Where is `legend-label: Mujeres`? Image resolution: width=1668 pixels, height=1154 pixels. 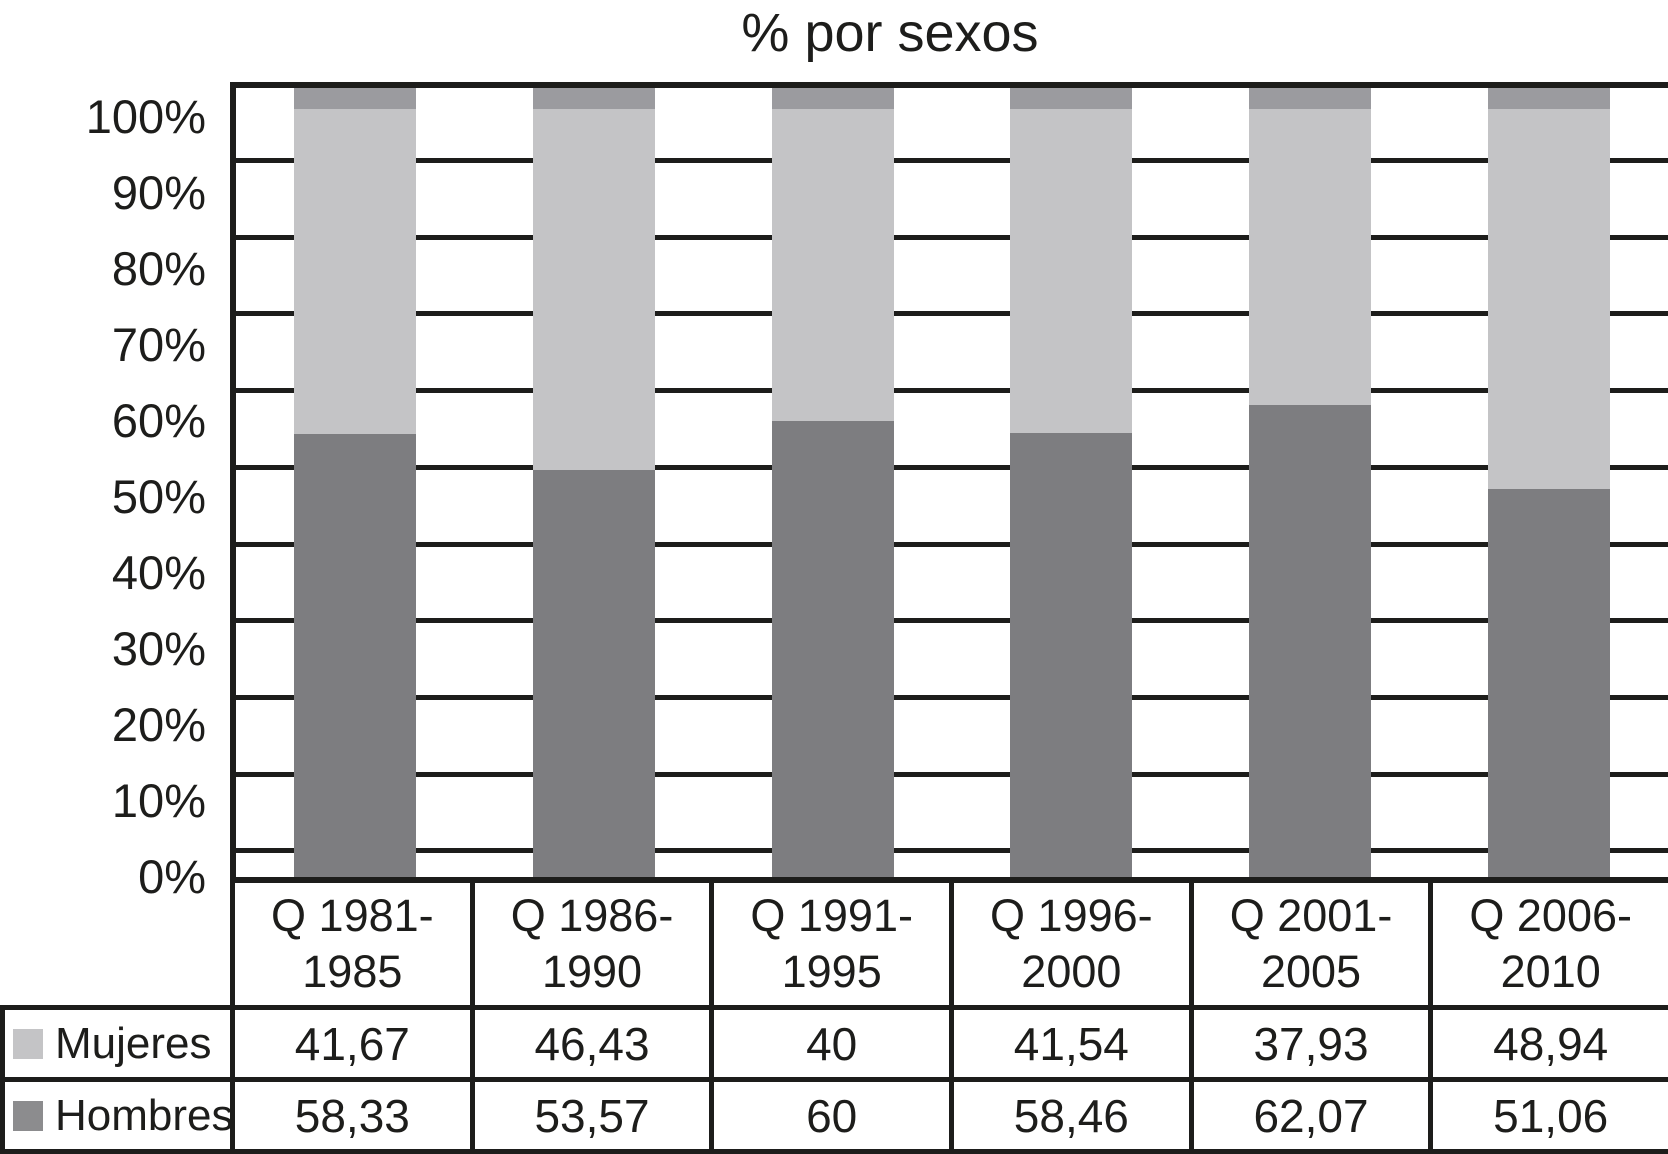
legend-label: Mujeres is located at coordinates (133, 1043).